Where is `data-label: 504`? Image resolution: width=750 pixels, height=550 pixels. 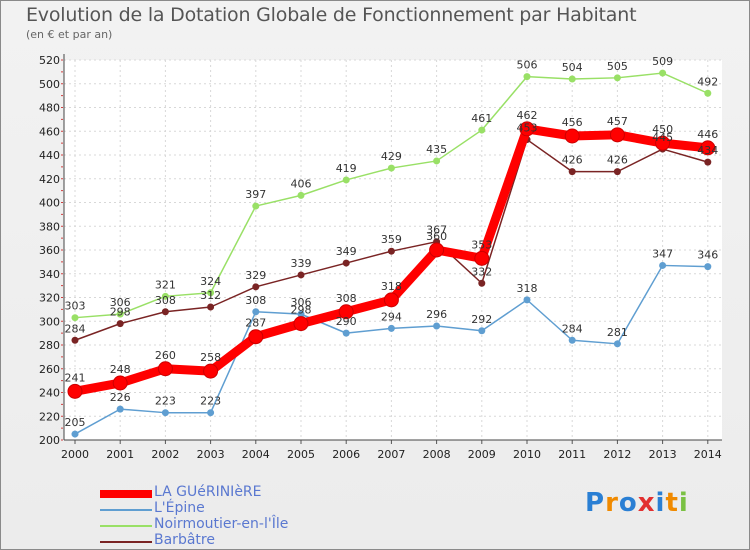 data-label: 504 is located at coordinates (572, 67).